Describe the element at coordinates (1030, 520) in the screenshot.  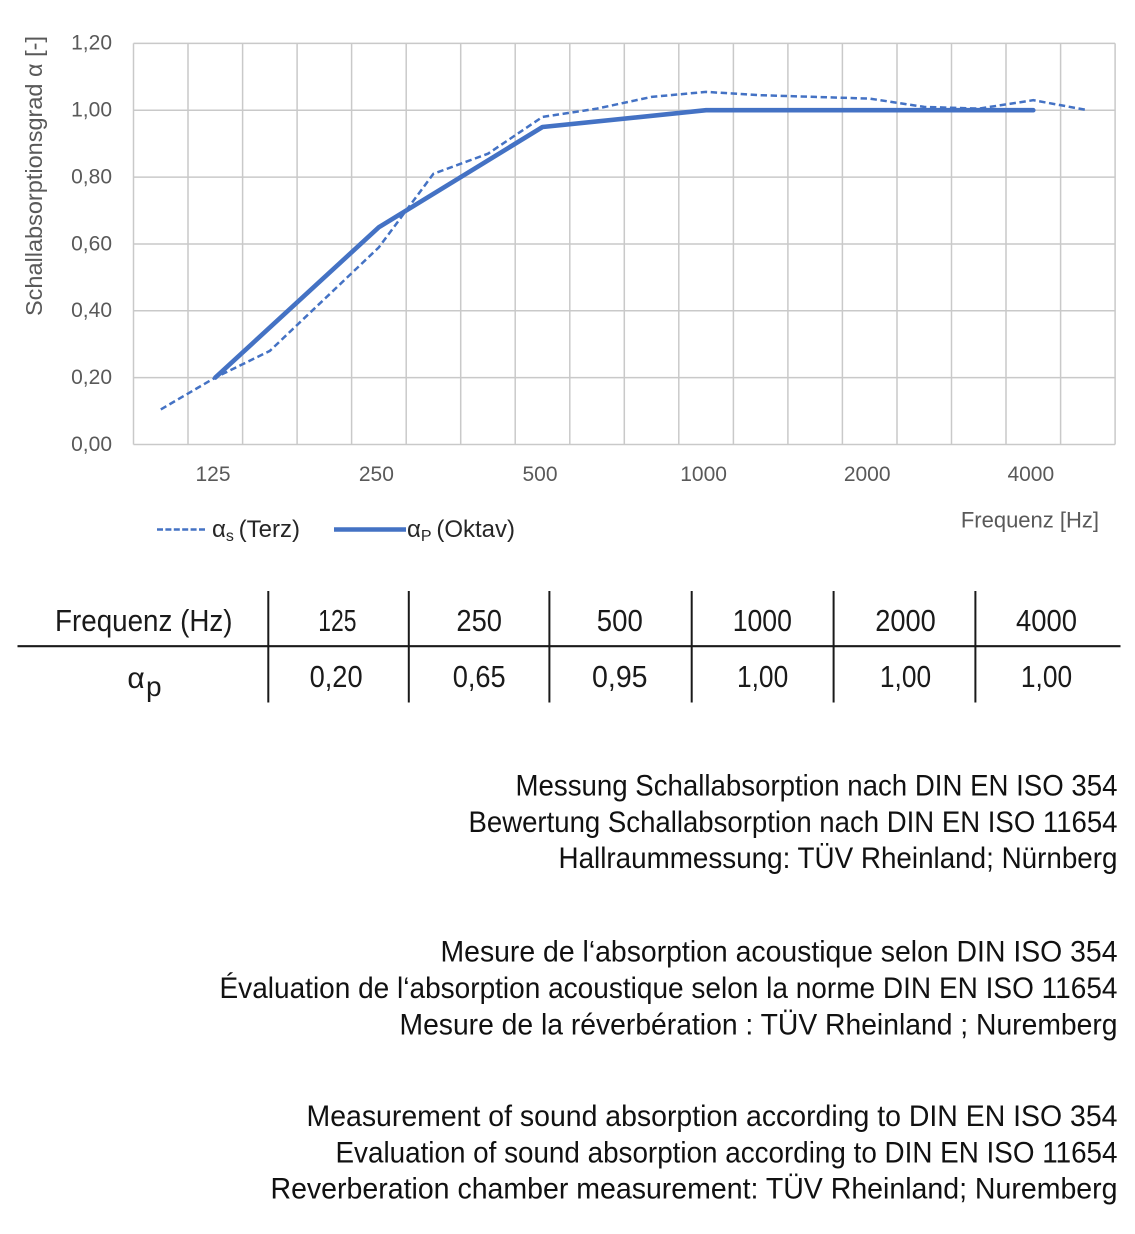
I see `svg-text: Frequenz [Hz]` at that location.